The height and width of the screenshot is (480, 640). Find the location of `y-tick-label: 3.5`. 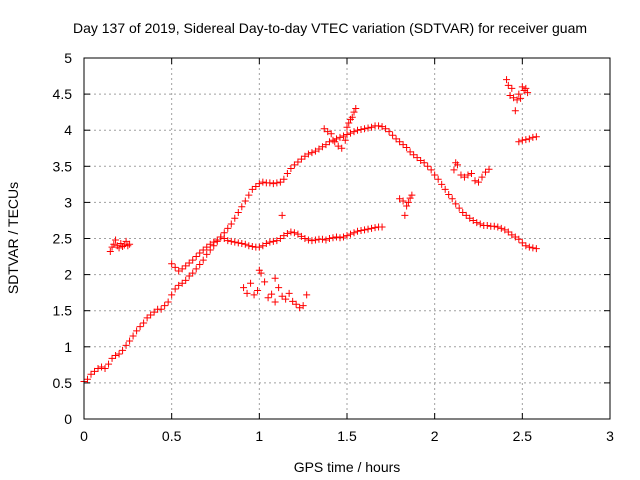

y-tick-label: 3.5 is located at coordinates (63, 166).